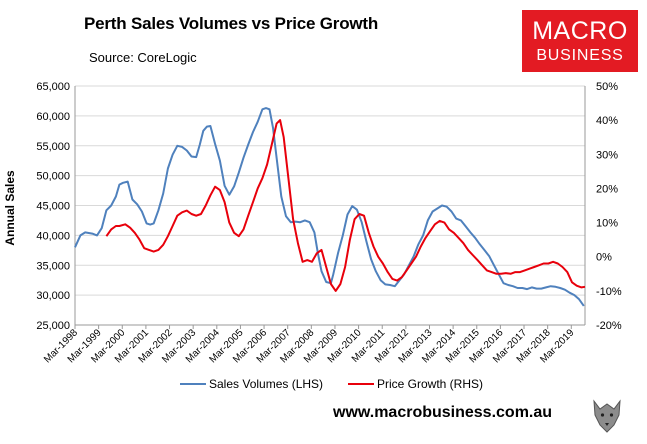  I want to click on y2-tick-label: 50%, so click(607, 87).